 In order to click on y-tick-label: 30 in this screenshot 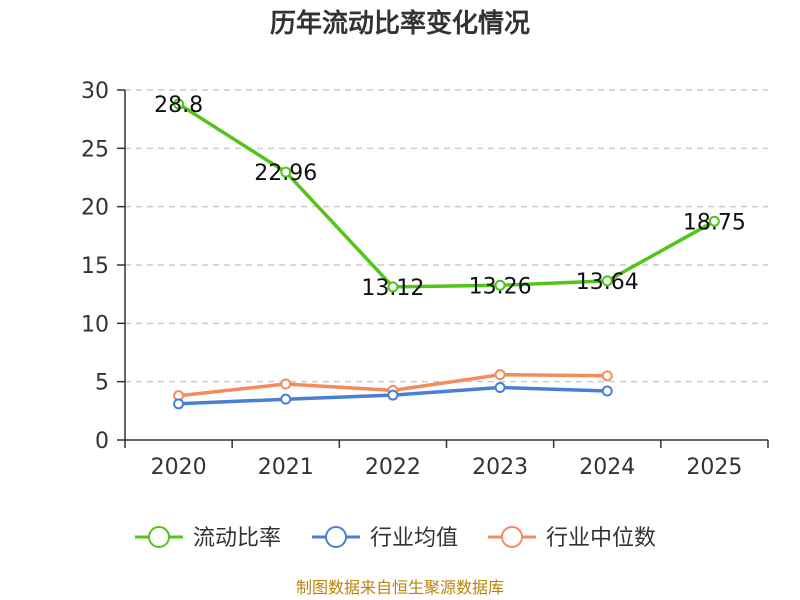, I will do `click(95, 91)`.